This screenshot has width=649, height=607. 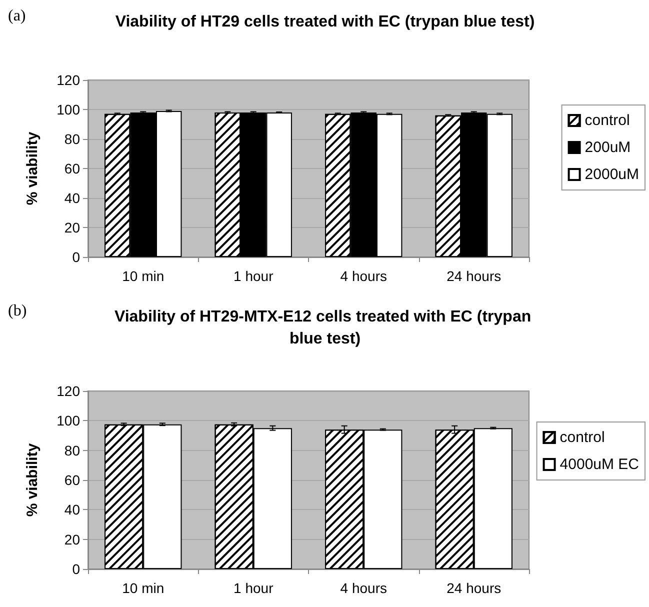 What do you see at coordinates (600, 464) in the screenshot?
I see `legend-label: 4000uM EC` at bounding box center [600, 464].